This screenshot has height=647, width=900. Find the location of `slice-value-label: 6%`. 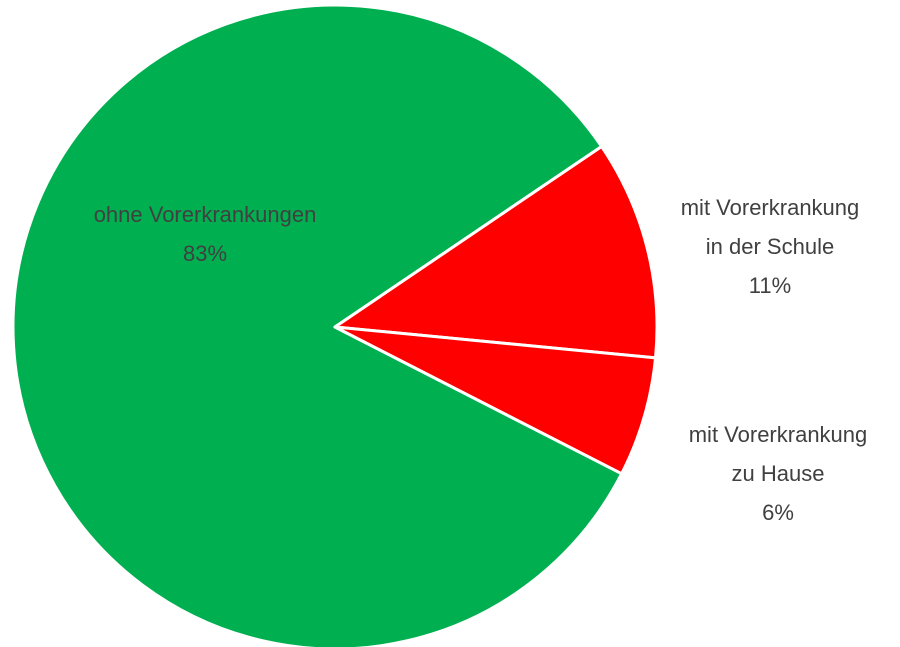

slice-value-label: 6% is located at coordinates (778, 512).